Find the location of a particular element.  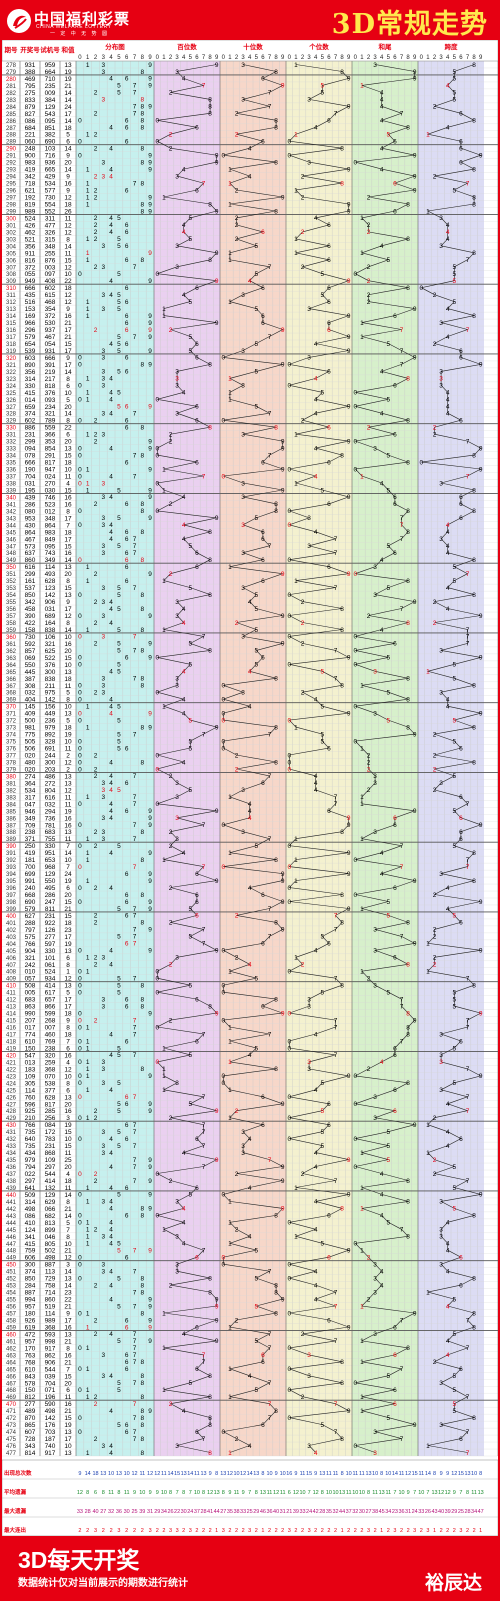

stats-value: 47 is located at coordinates (481, 1512).